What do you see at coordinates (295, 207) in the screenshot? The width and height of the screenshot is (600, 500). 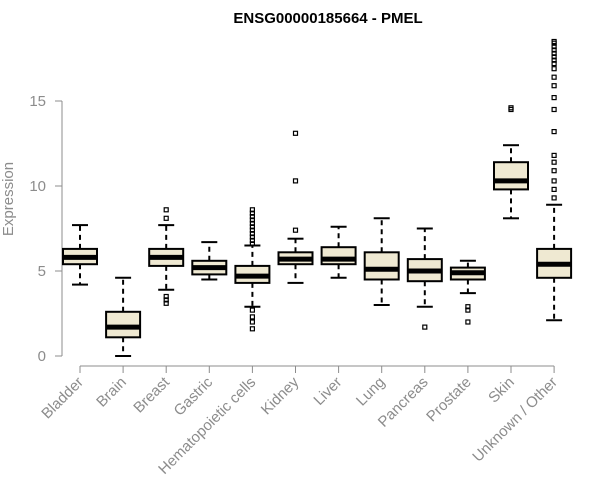 I see `box-kidney` at bounding box center [295, 207].